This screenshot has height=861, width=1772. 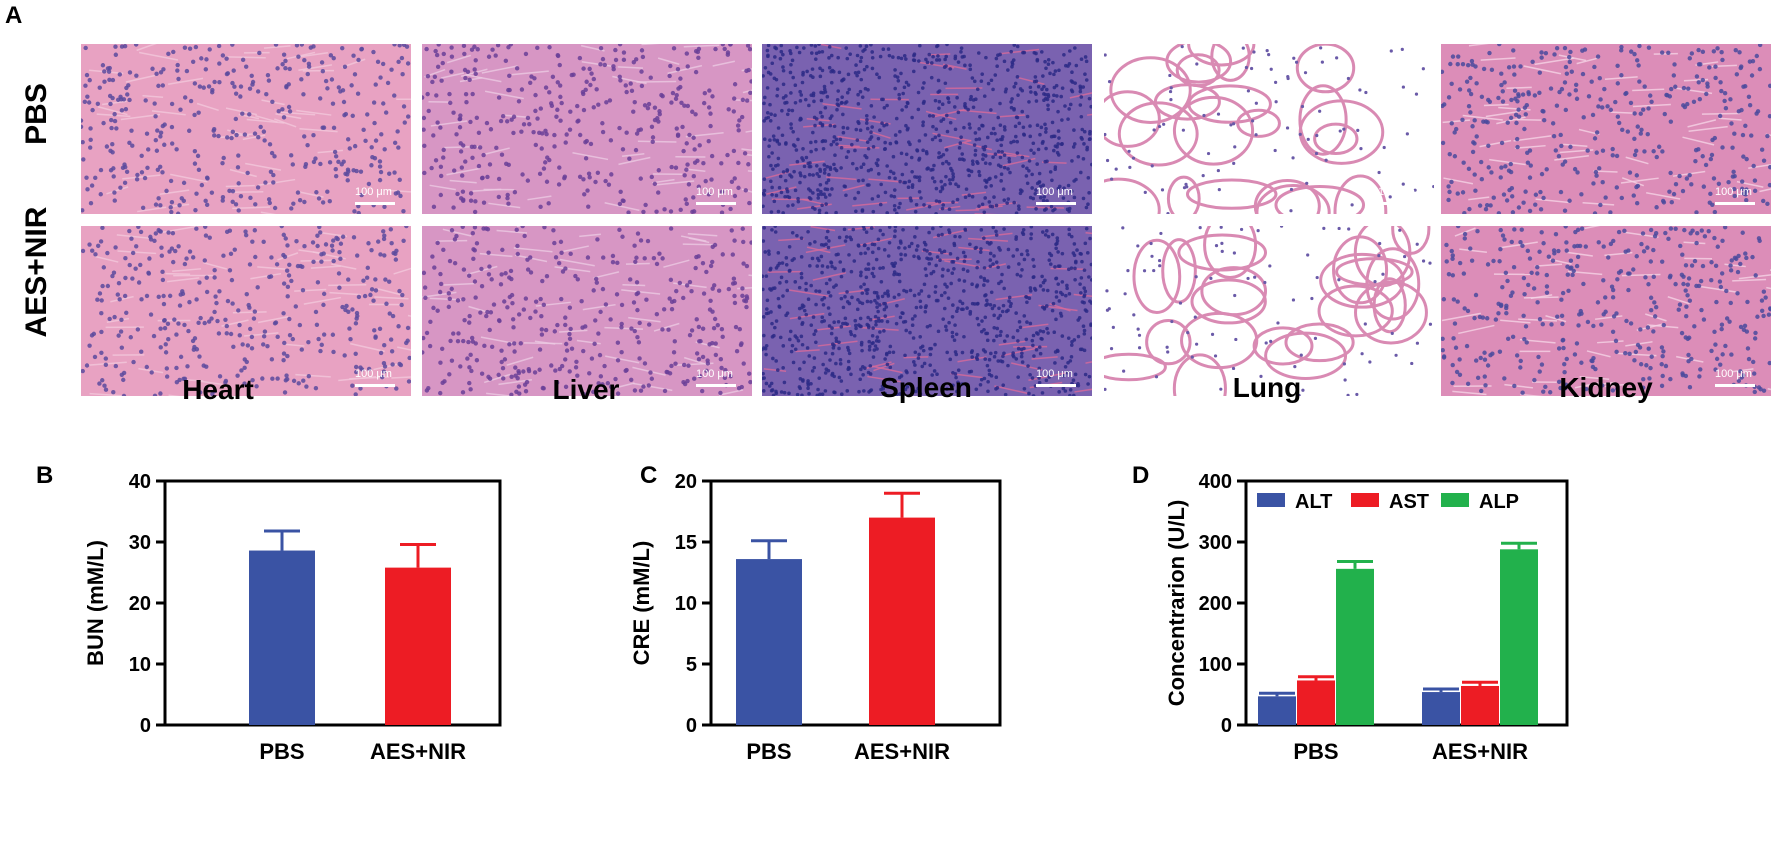 I want to click on histology-image-lung-pbs: 100 μm, so click(x=1269, y=129).